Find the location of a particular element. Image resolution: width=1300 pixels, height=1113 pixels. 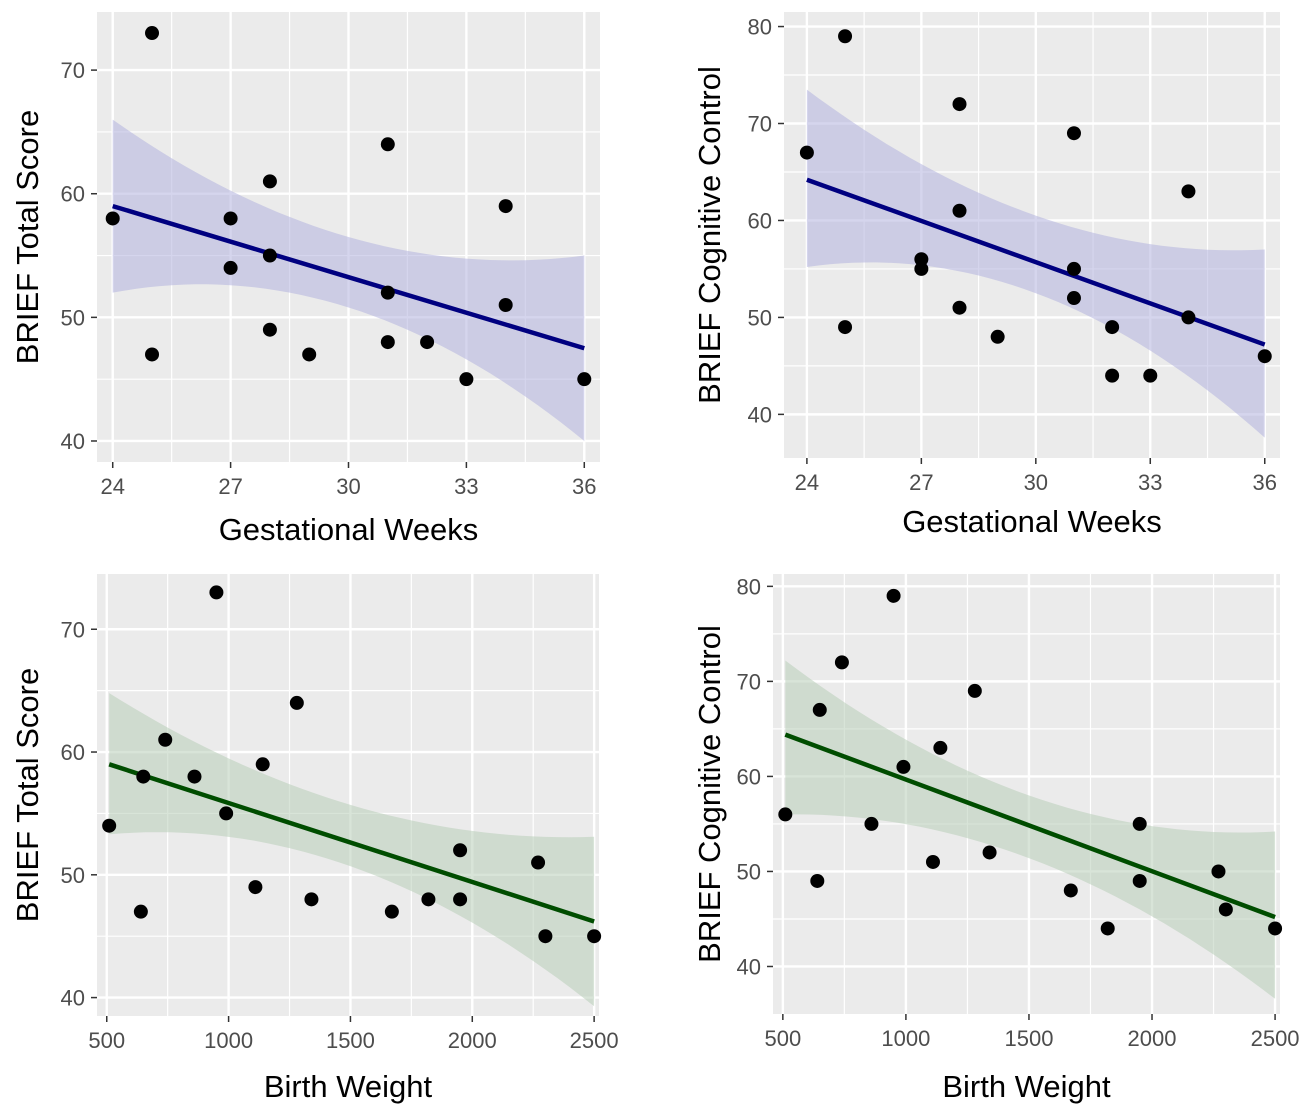

y-tick-label: 80 is located at coordinates (749, 586).